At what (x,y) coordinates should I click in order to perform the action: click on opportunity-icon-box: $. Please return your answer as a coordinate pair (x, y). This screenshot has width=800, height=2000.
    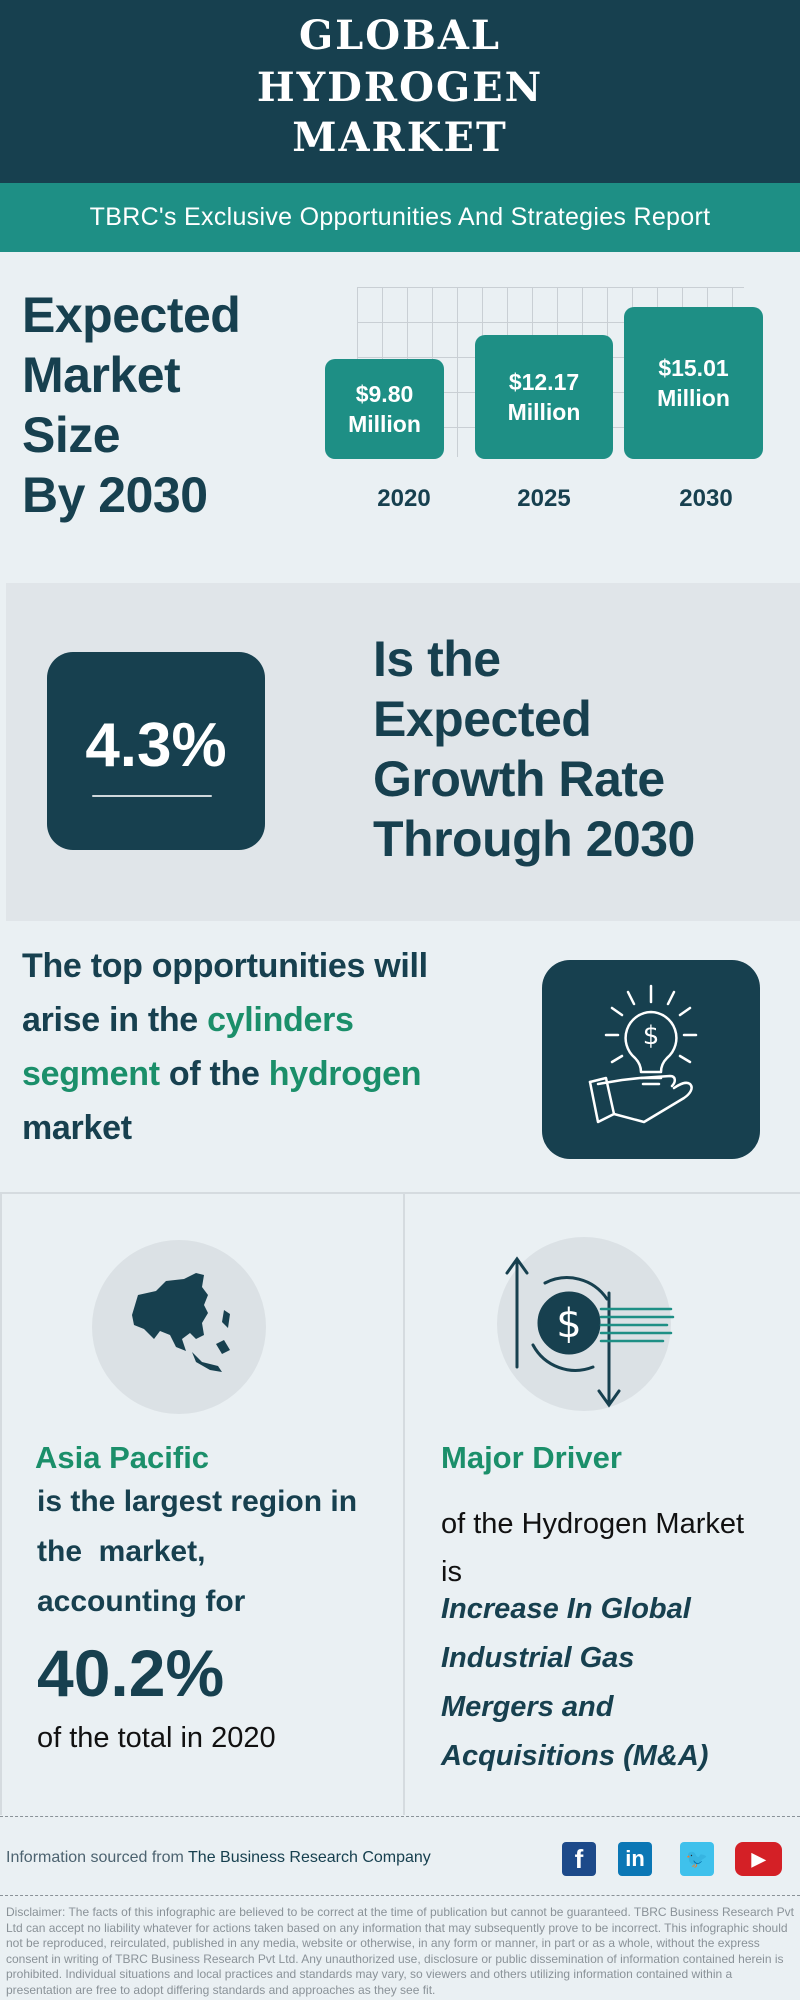
    Looking at the image, I should click on (651, 1059).